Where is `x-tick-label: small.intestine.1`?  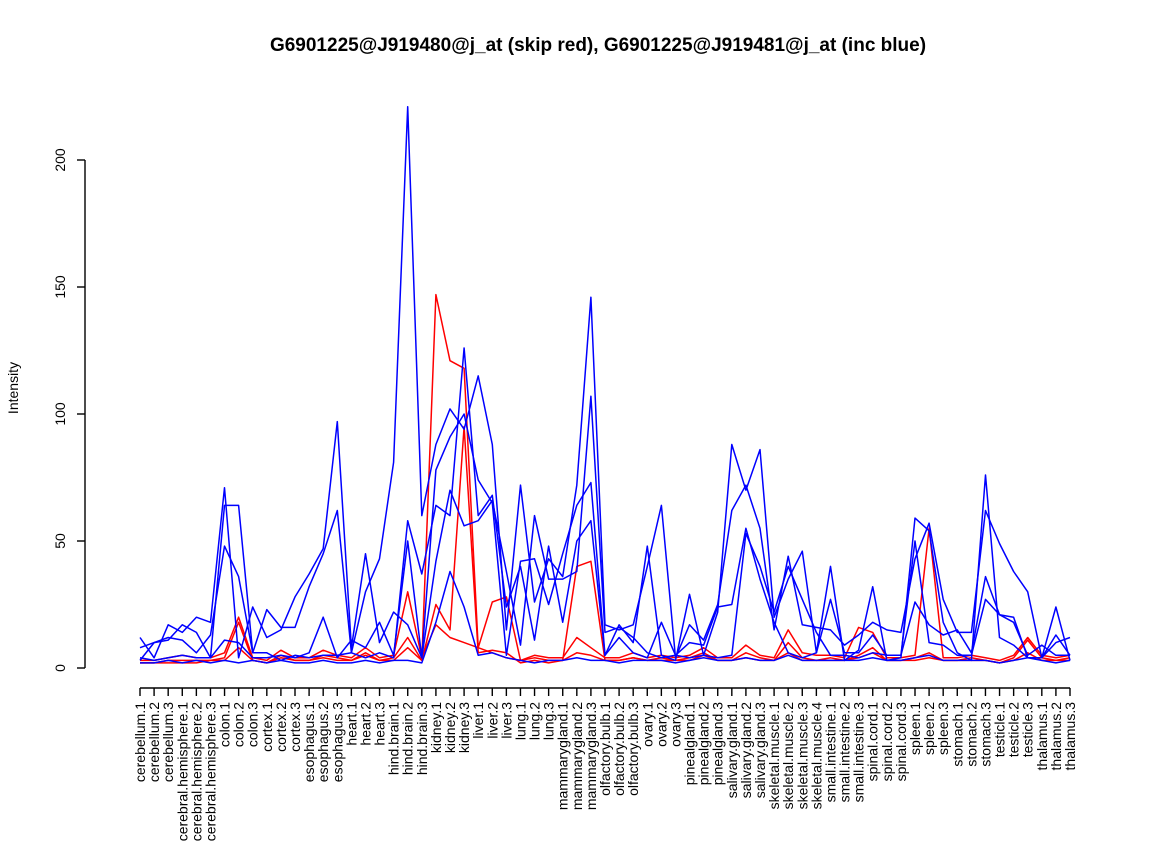
x-tick-label: small.intestine.1 is located at coordinates (830, 752).